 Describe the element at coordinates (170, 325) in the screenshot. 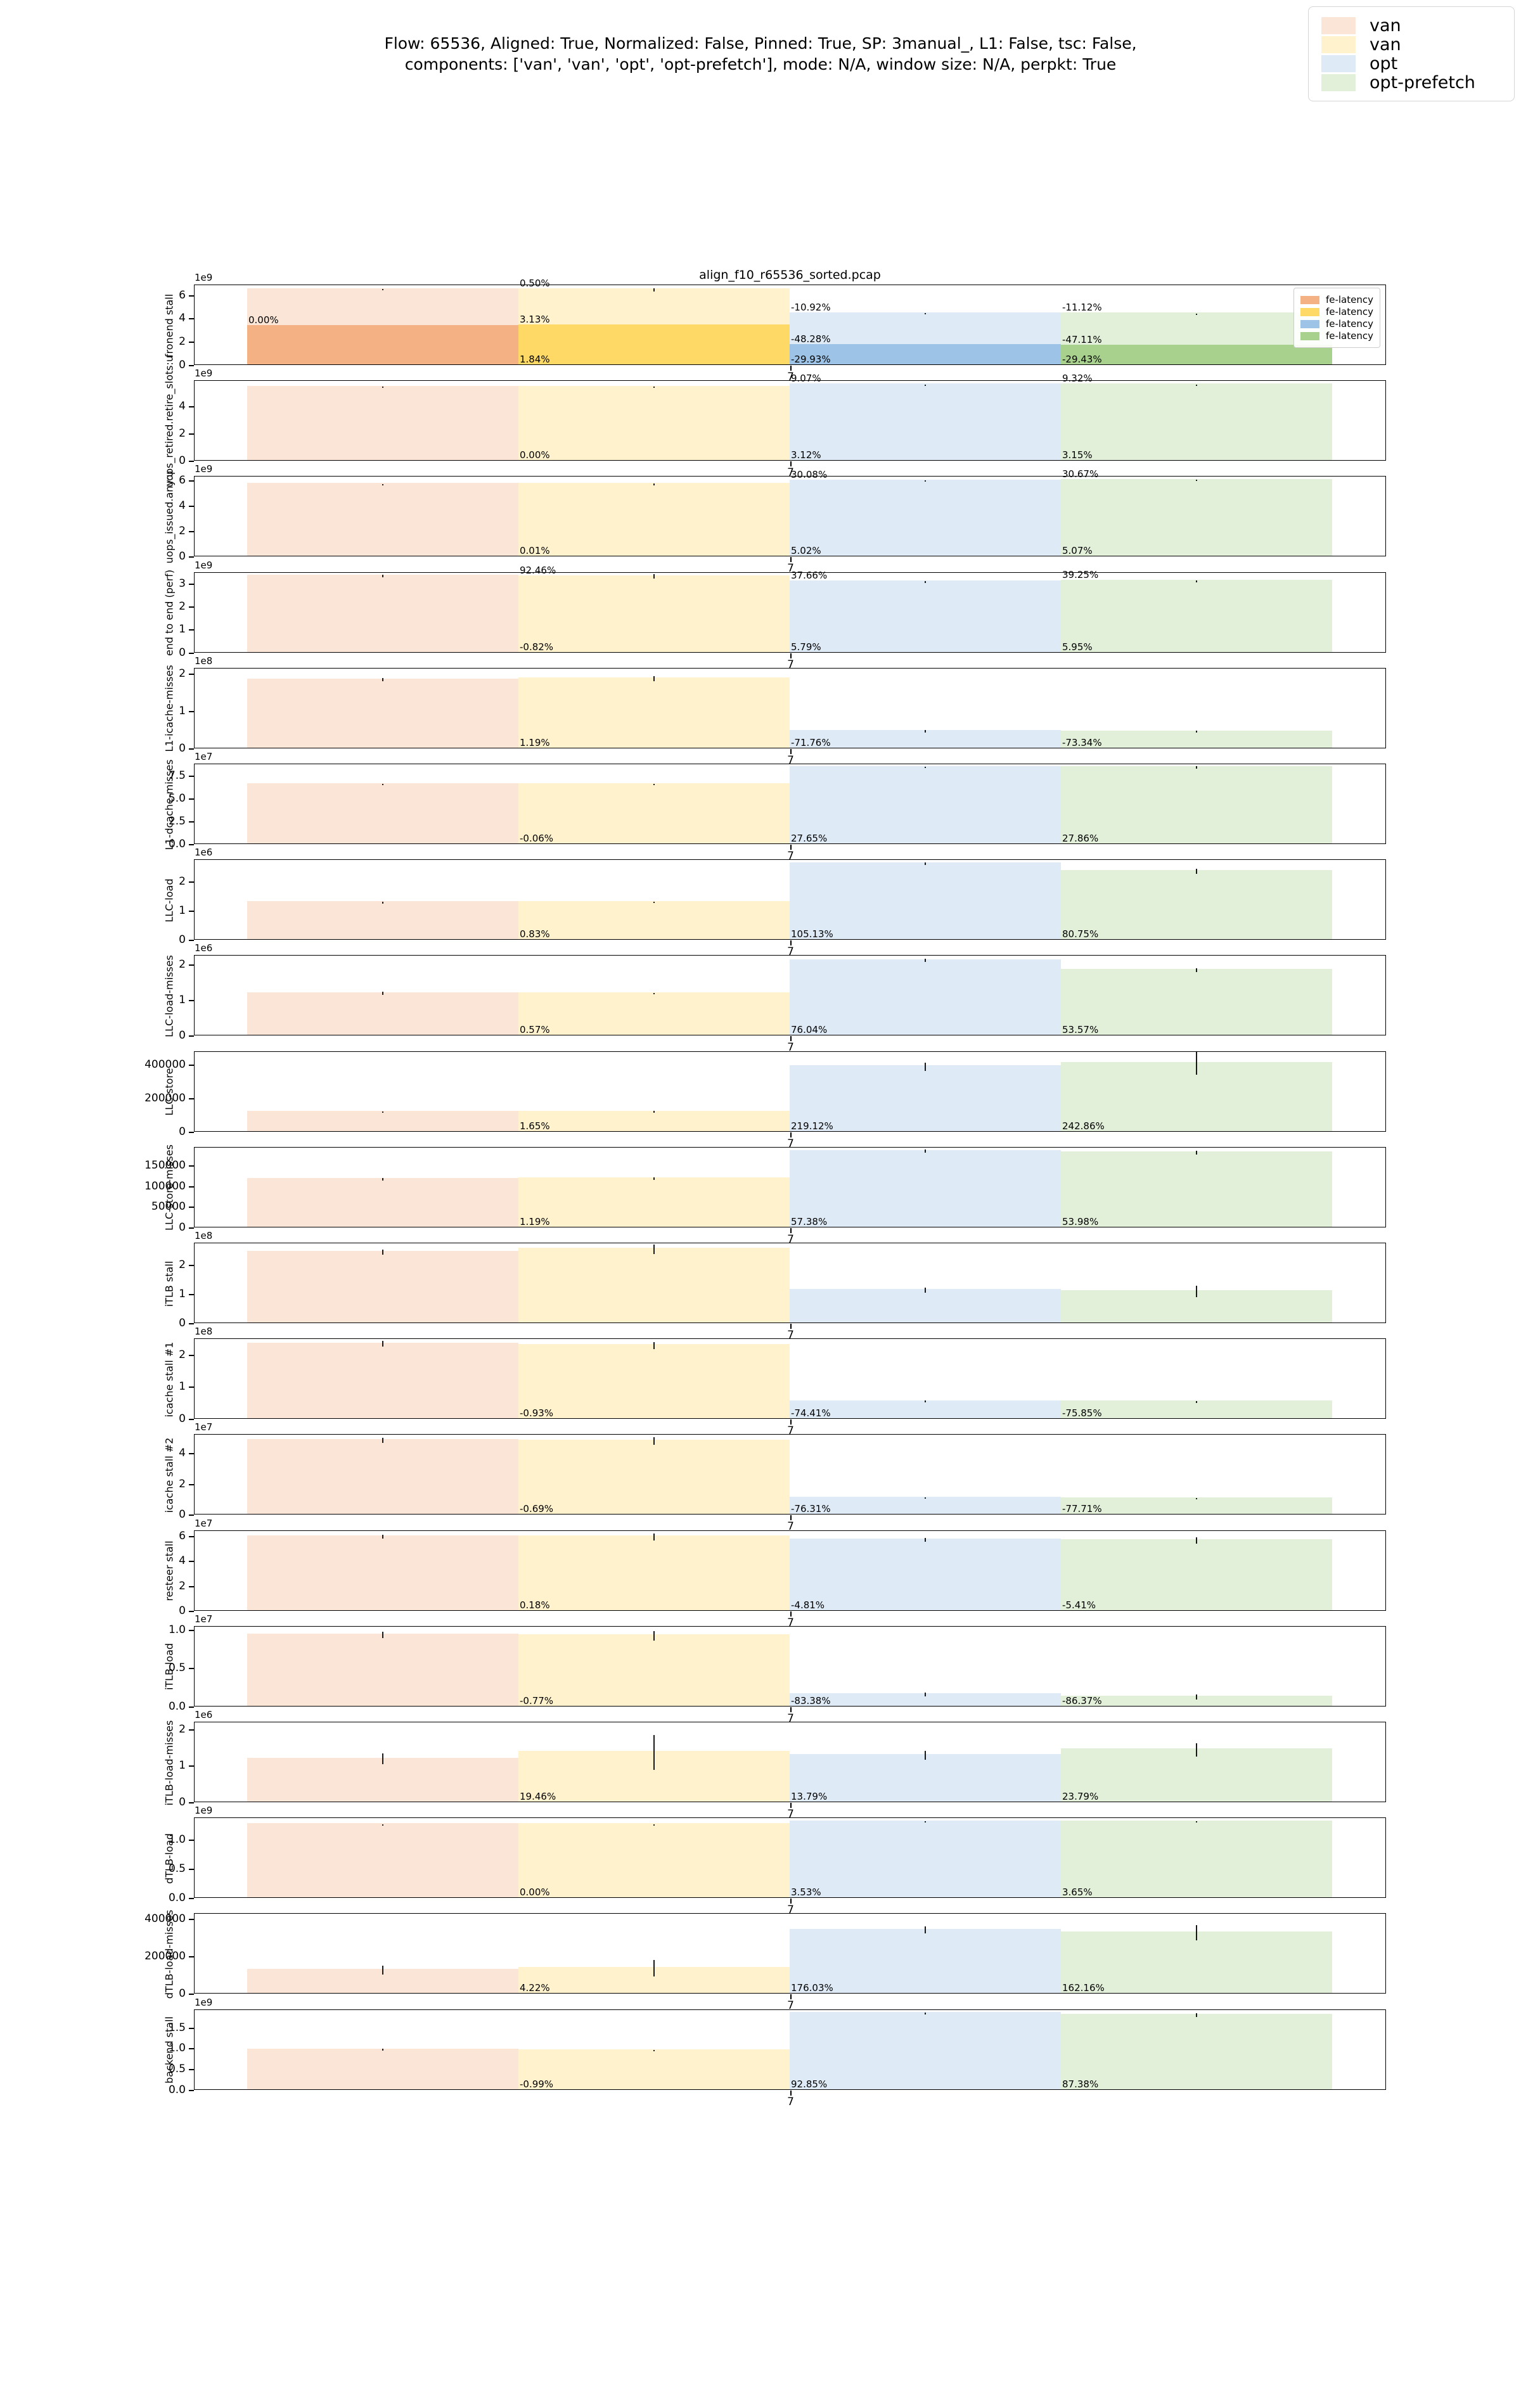

I see `y-axis-label: fronend stall` at that location.